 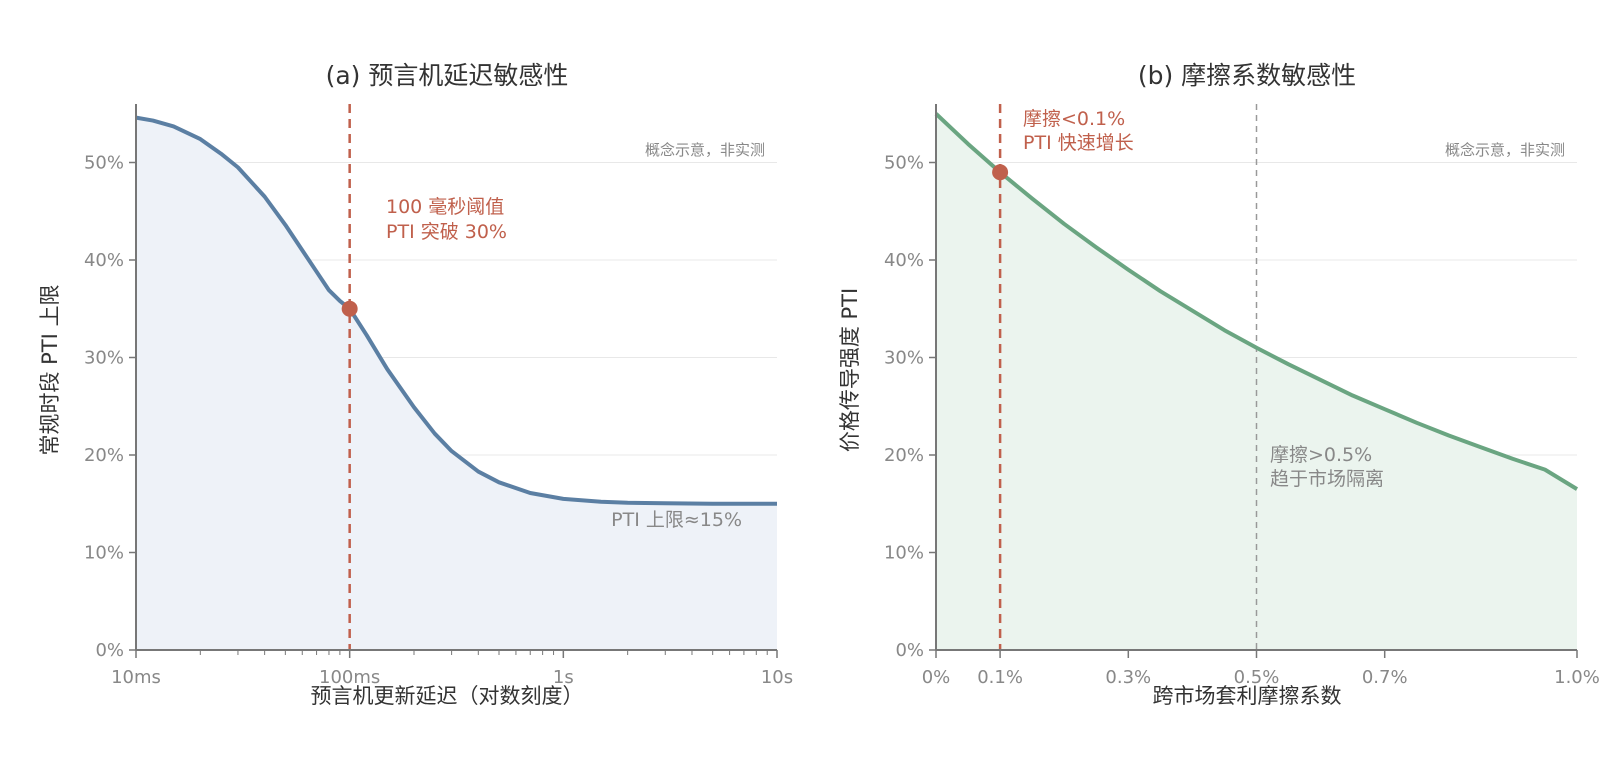 I want to click on a-y-tick-label: 30%, so click(x=104, y=358).